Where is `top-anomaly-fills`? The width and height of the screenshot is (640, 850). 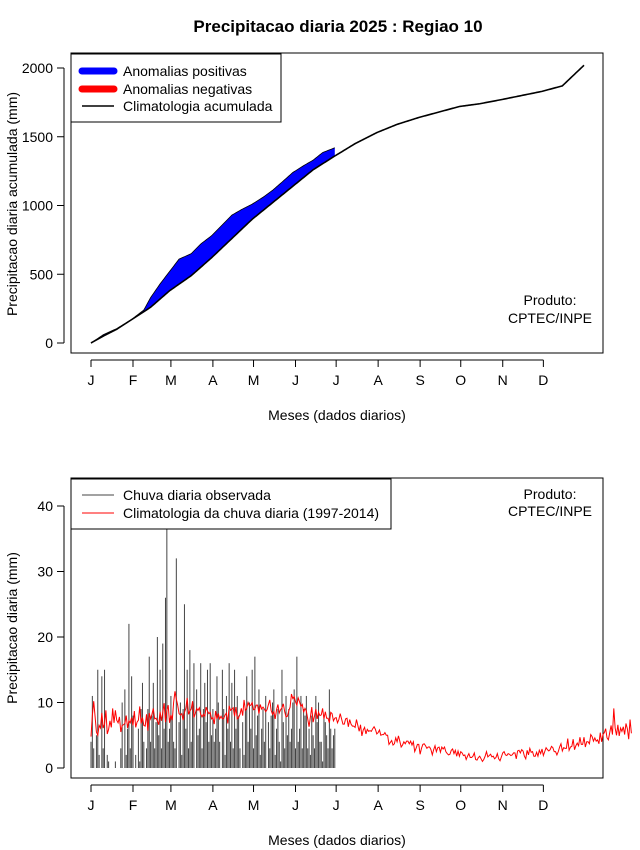 top-anomaly-fills is located at coordinates (213, 245).